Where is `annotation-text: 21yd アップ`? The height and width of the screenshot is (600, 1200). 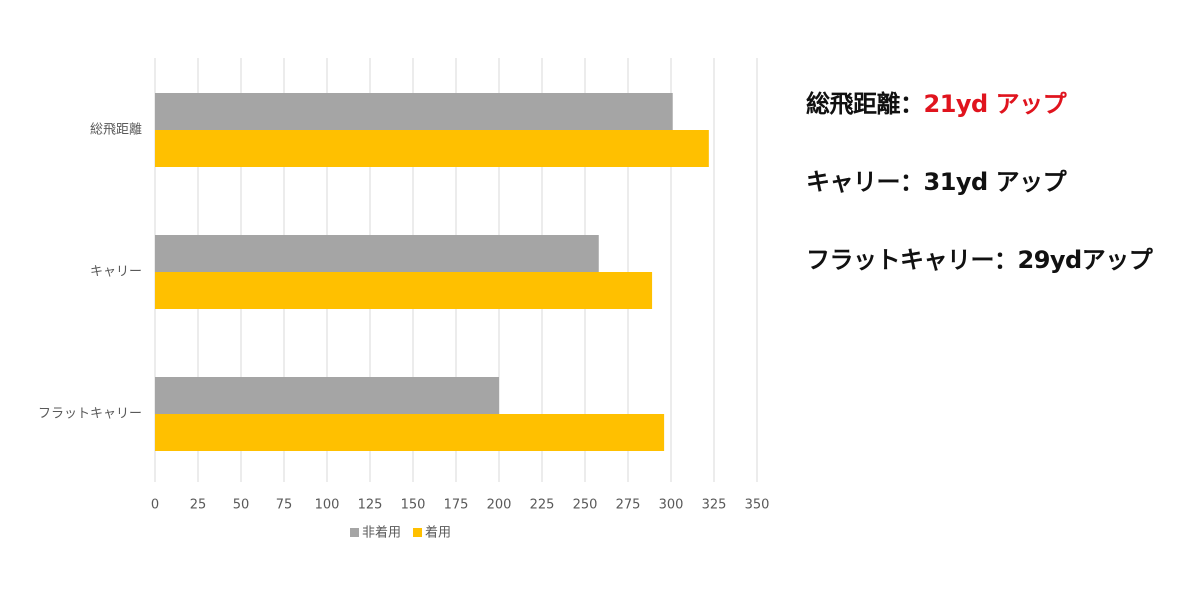
annotation-text: 21yd アップ is located at coordinates (995, 104).